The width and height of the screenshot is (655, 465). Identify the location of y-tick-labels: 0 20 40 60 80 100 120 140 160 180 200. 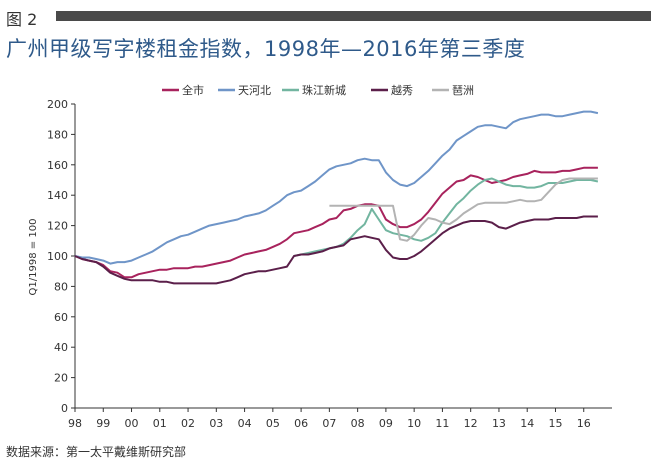
(61, 256).